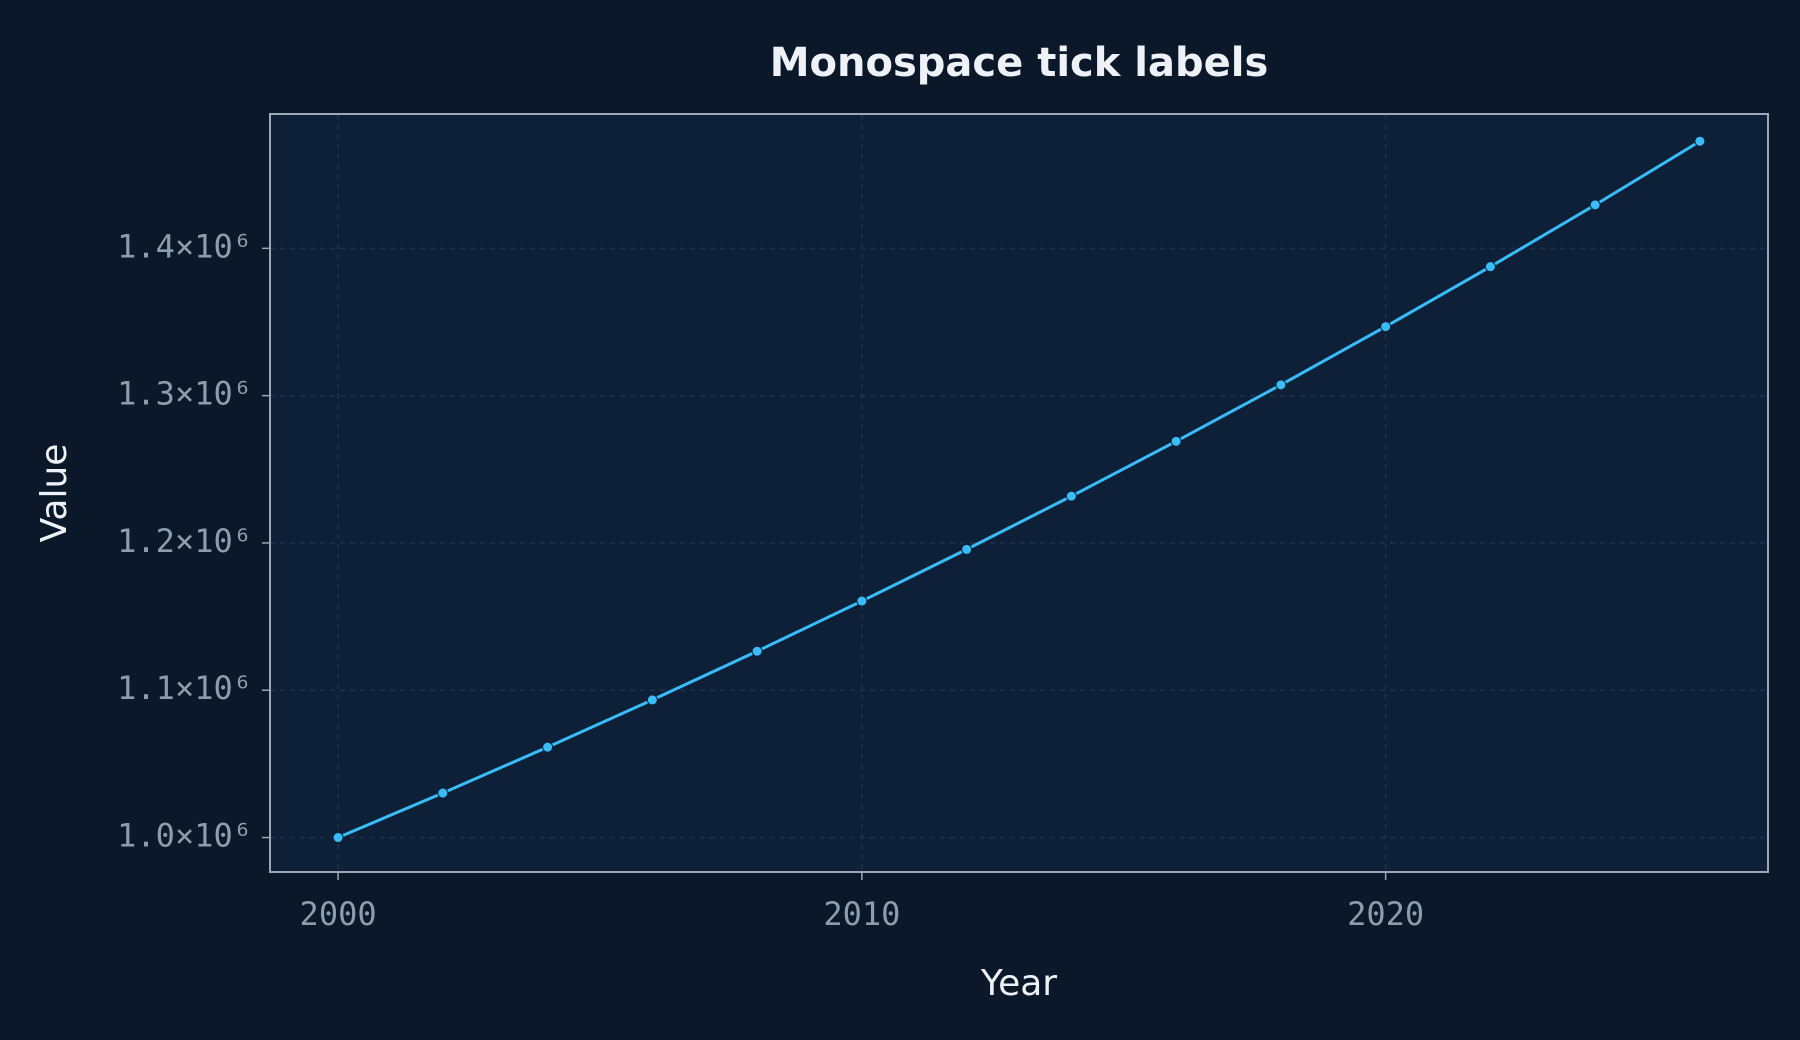 The height and width of the screenshot is (1040, 1800). What do you see at coordinates (1019, 63) in the screenshot?
I see `chart-title: Monospace tick labels` at bounding box center [1019, 63].